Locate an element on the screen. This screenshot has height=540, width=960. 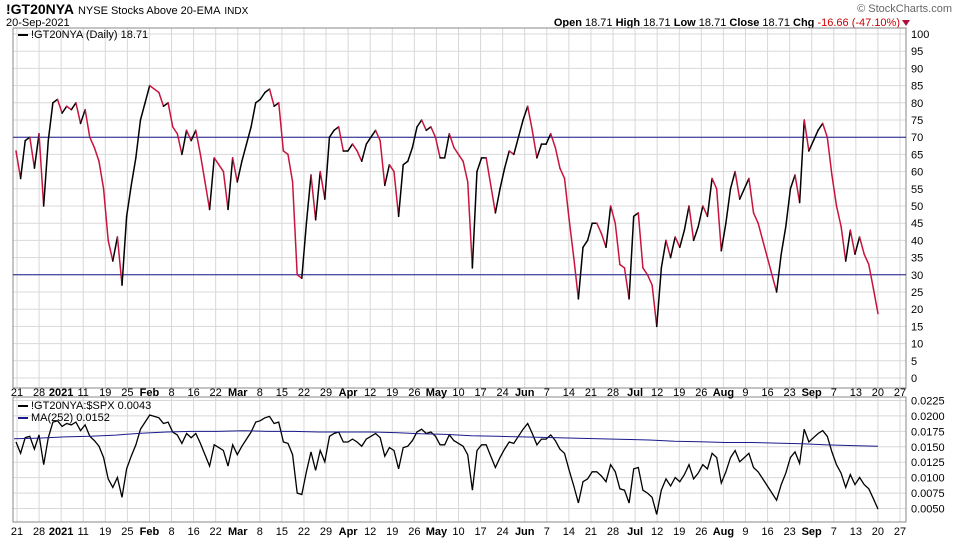
x-tick-label: Sep is located at coordinates (812, 393).